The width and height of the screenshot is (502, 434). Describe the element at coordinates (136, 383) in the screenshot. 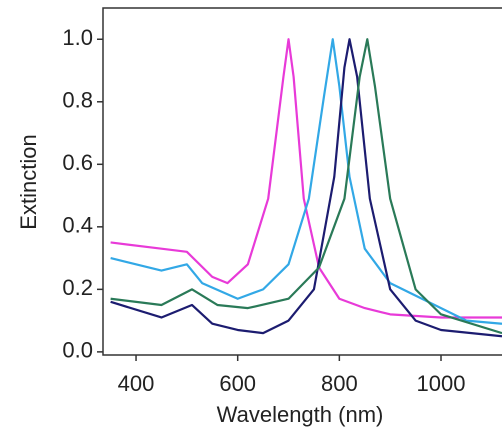

I see `x-tick-label: 400` at that location.